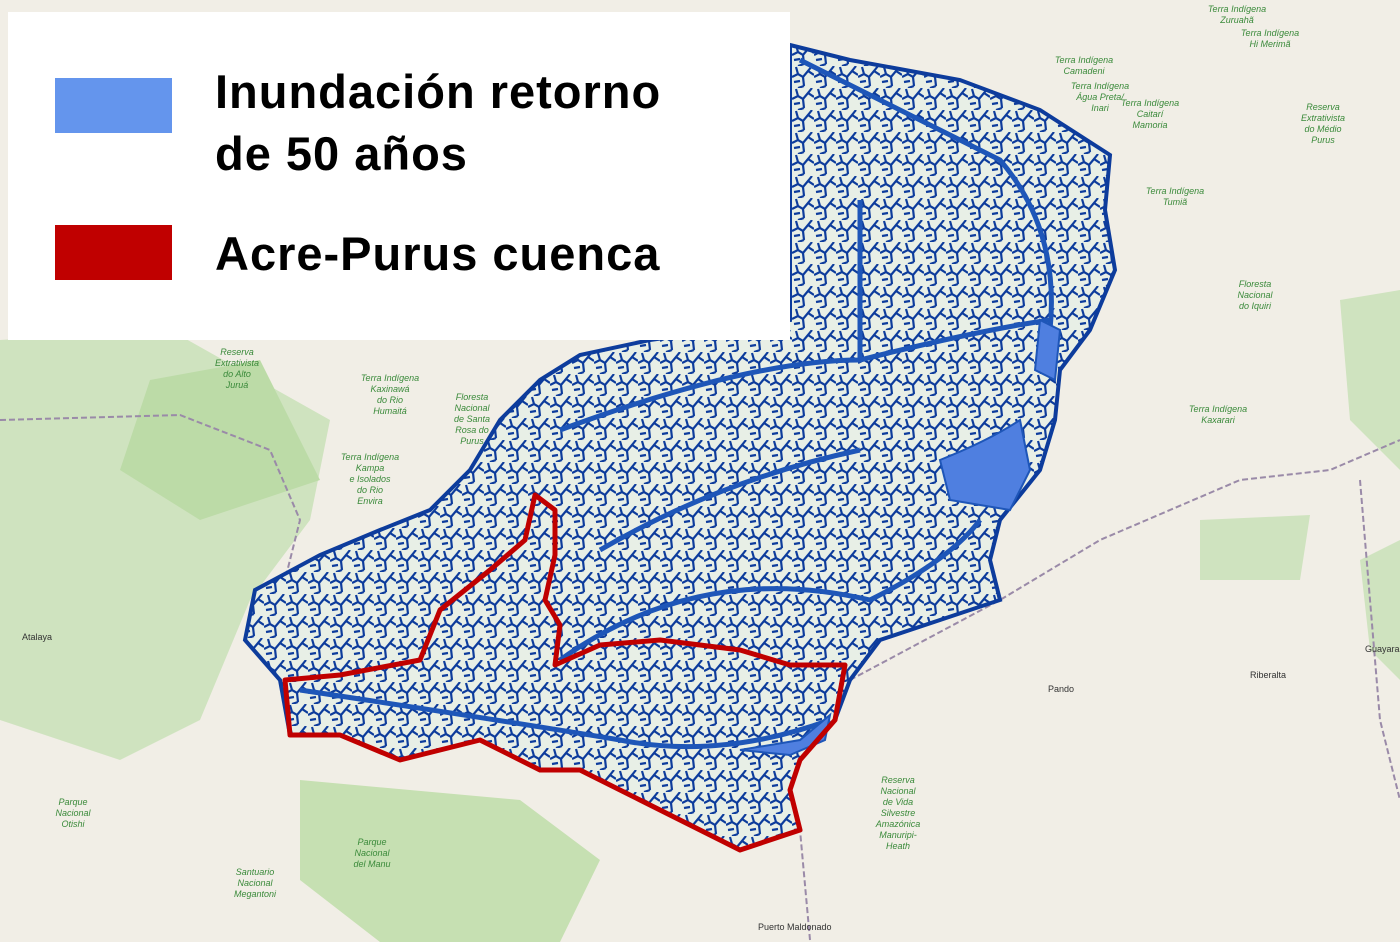 This screenshot has height=942, width=1400. What do you see at coordinates (390, 411) in the screenshot?
I see `area-label: Humaitá` at bounding box center [390, 411].